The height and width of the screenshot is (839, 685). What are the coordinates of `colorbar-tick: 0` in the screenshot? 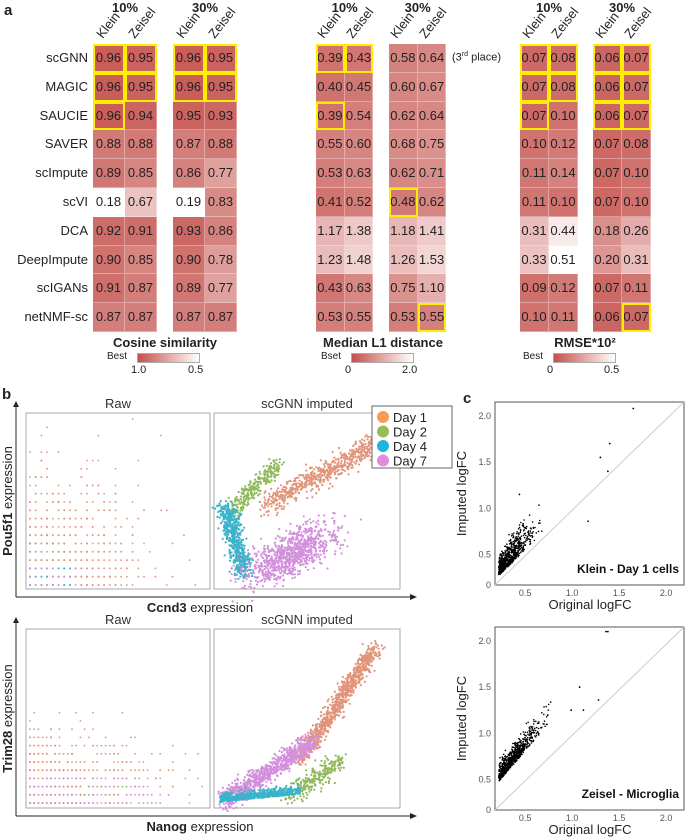 It's located at (348, 370).